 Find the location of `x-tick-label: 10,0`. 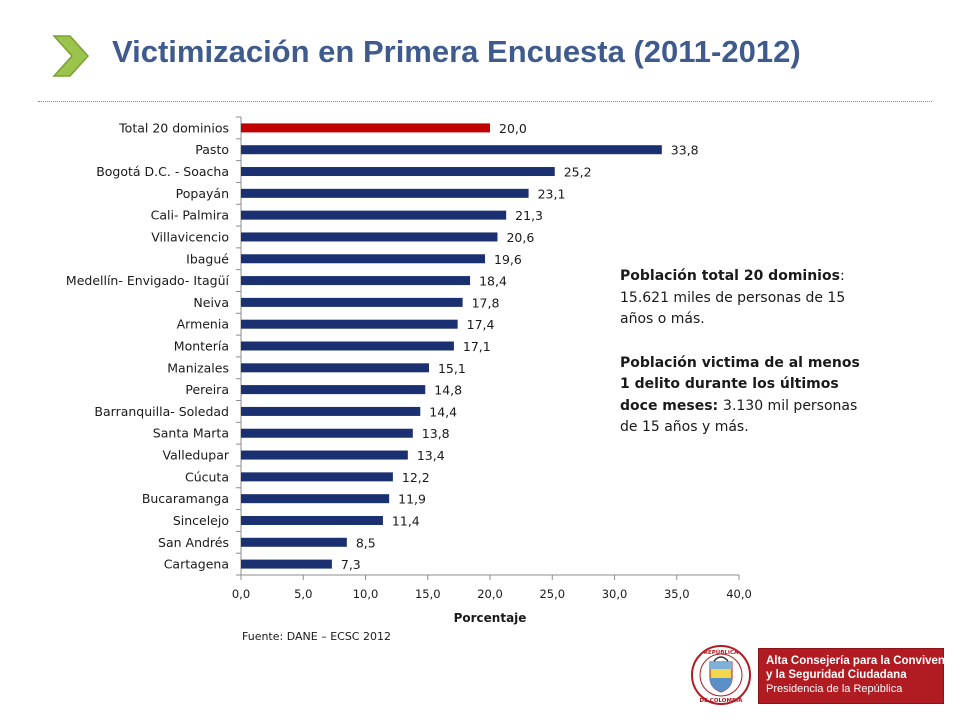

x-tick-label: 10,0 is located at coordinates (366, 594).